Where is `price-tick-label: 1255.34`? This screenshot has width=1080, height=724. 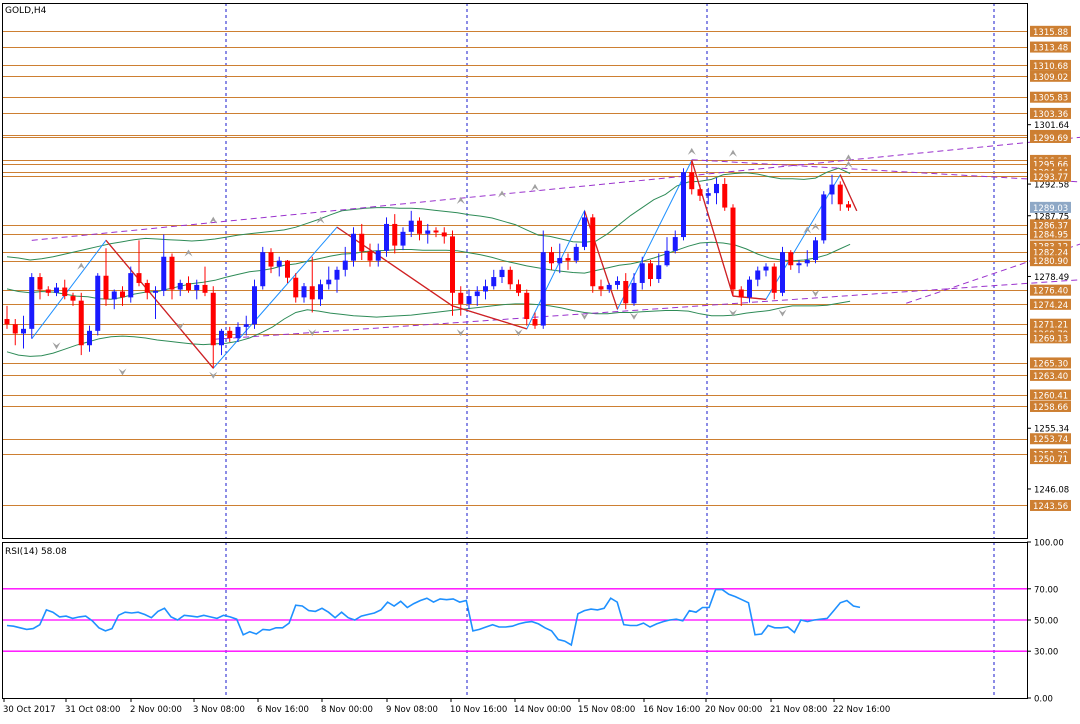 price-tick-label: 1255.34 is located at coordinates (1051, 430).